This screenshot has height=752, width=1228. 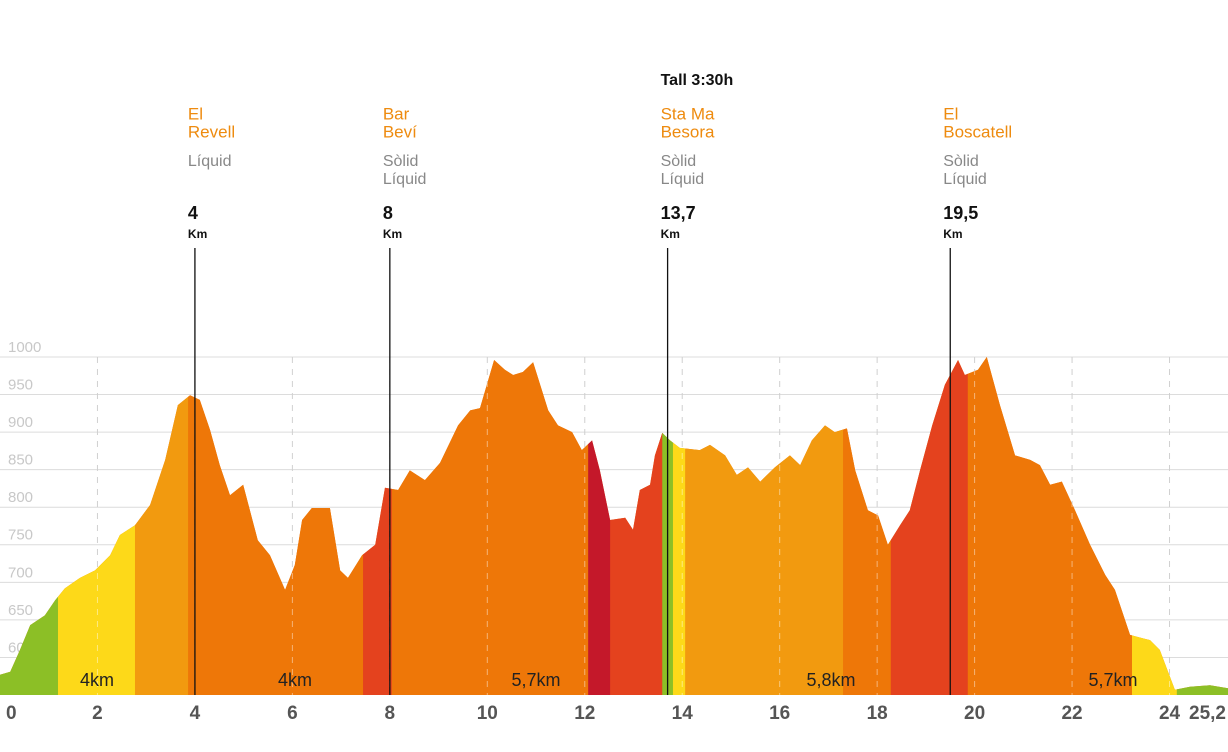 What do you see at coordinates (779, 713) in the screenshot?
I see `x-tick-label: 16` at bounding box center [779, 713].